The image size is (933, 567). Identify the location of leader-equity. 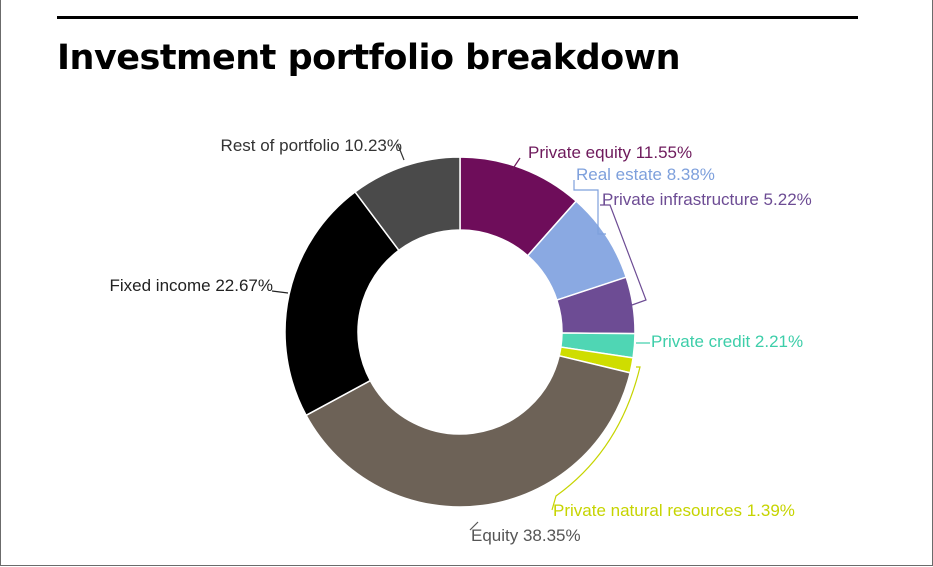
(474, 526).